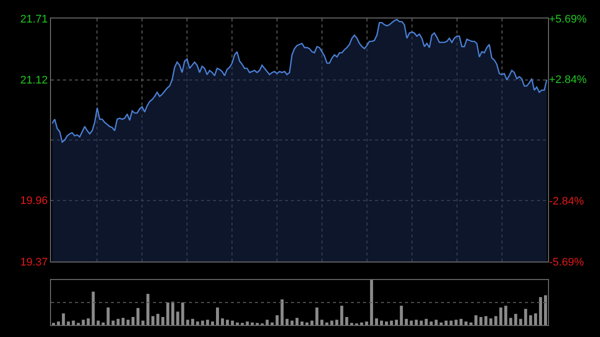 The height and width of the screenshot is (337, 600). I want to click on y2-tick-label: +5.69%, so click(568, 19).